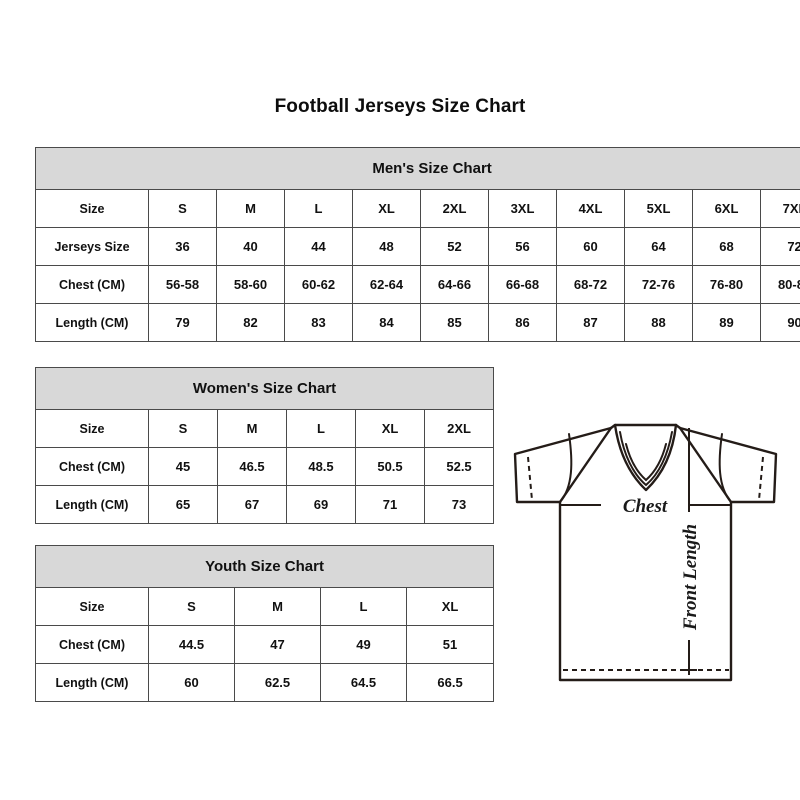 The height and width of the screenshot is (800, 800). I want to click on table-row: Chest (CM) 45 46.5 48.5 50.5 52.5, so click(265, 466).